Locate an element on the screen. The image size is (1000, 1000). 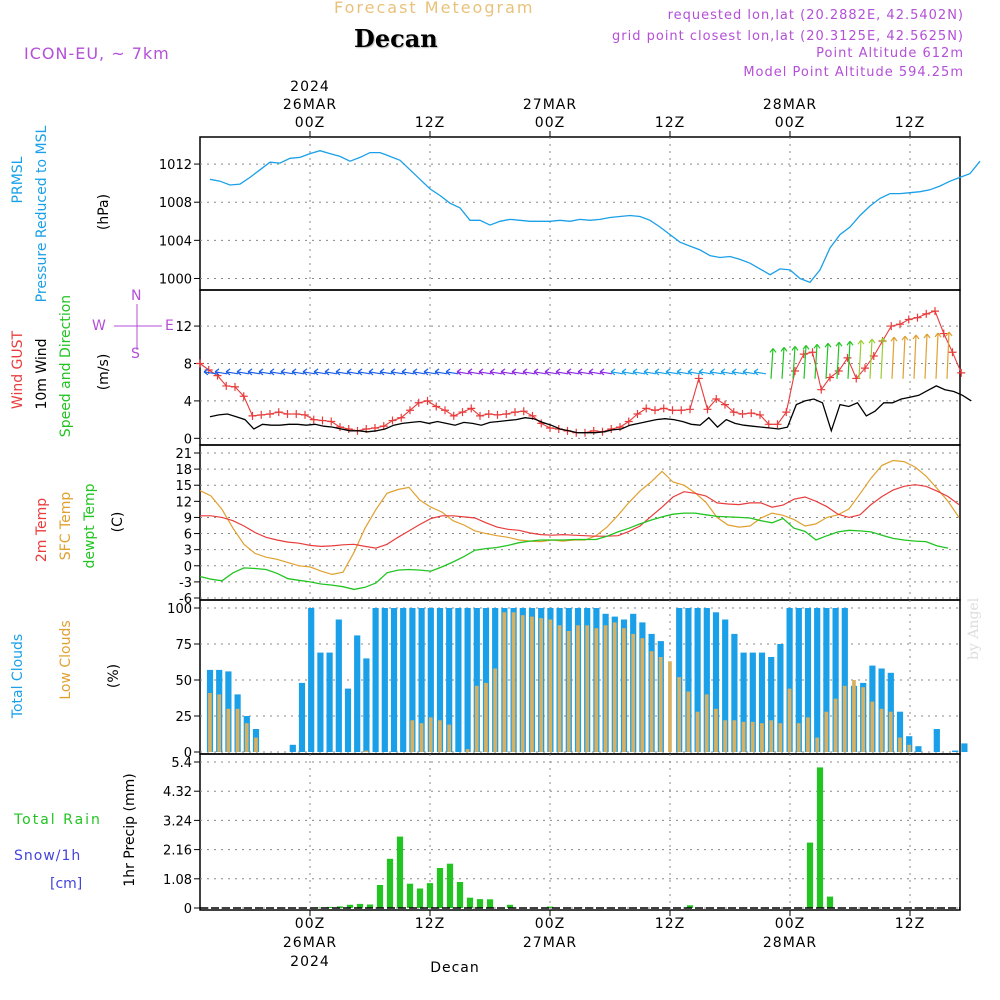
temp2m-label: 2m Temp is located at coordinates (42, 530).